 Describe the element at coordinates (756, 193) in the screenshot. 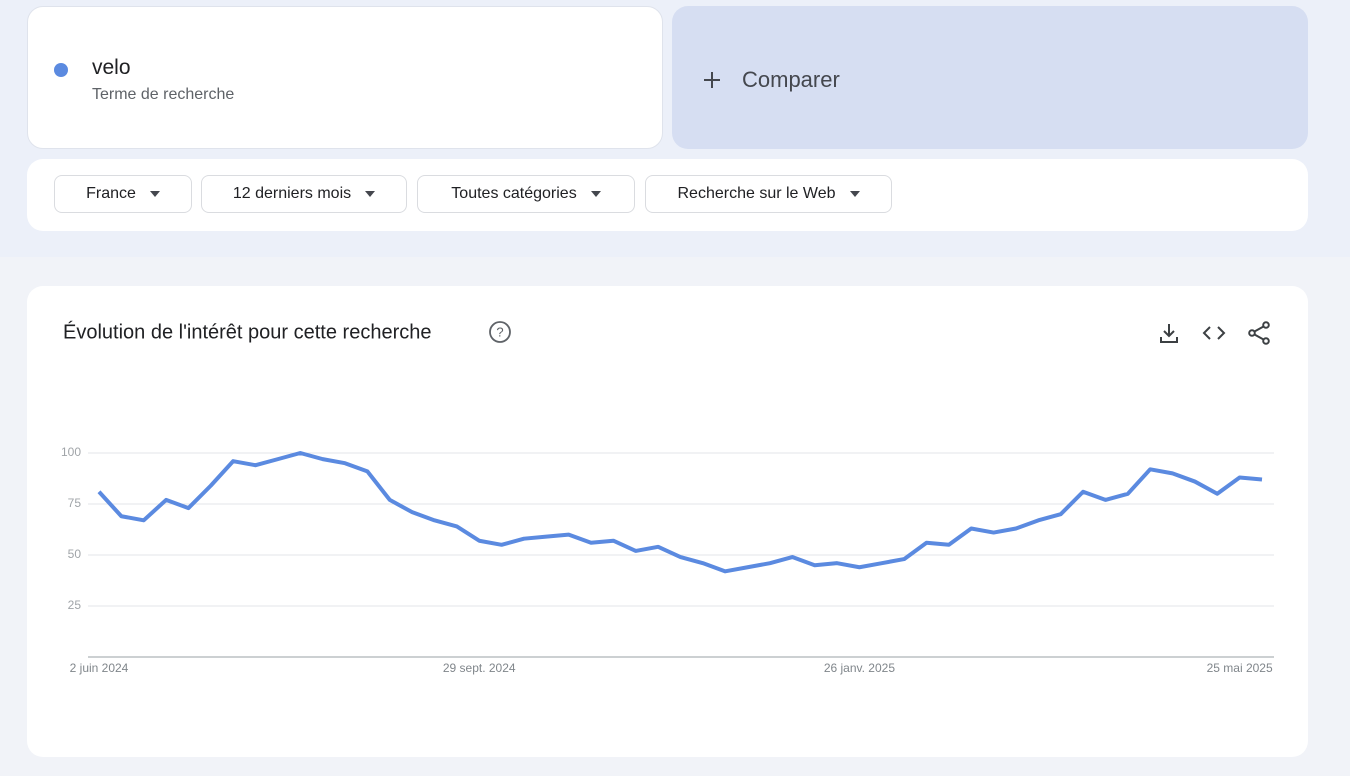

I see `filter-label: Recherche sur le Web` at that location.